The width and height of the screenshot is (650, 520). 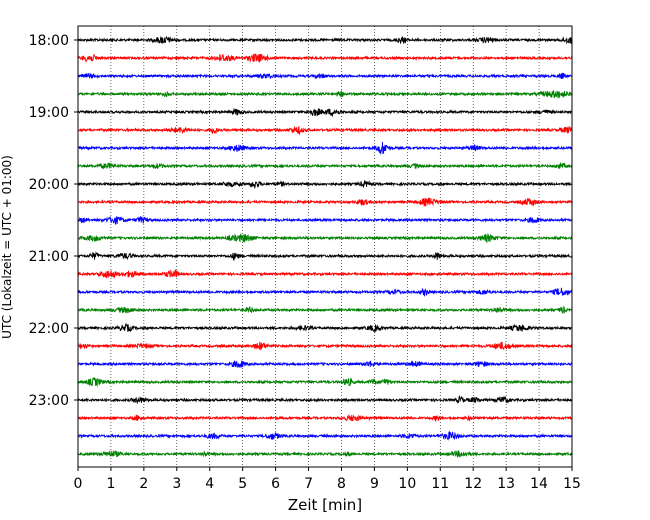 I want to click on y-tick-label: 23:00, so click(x=49, y=401).